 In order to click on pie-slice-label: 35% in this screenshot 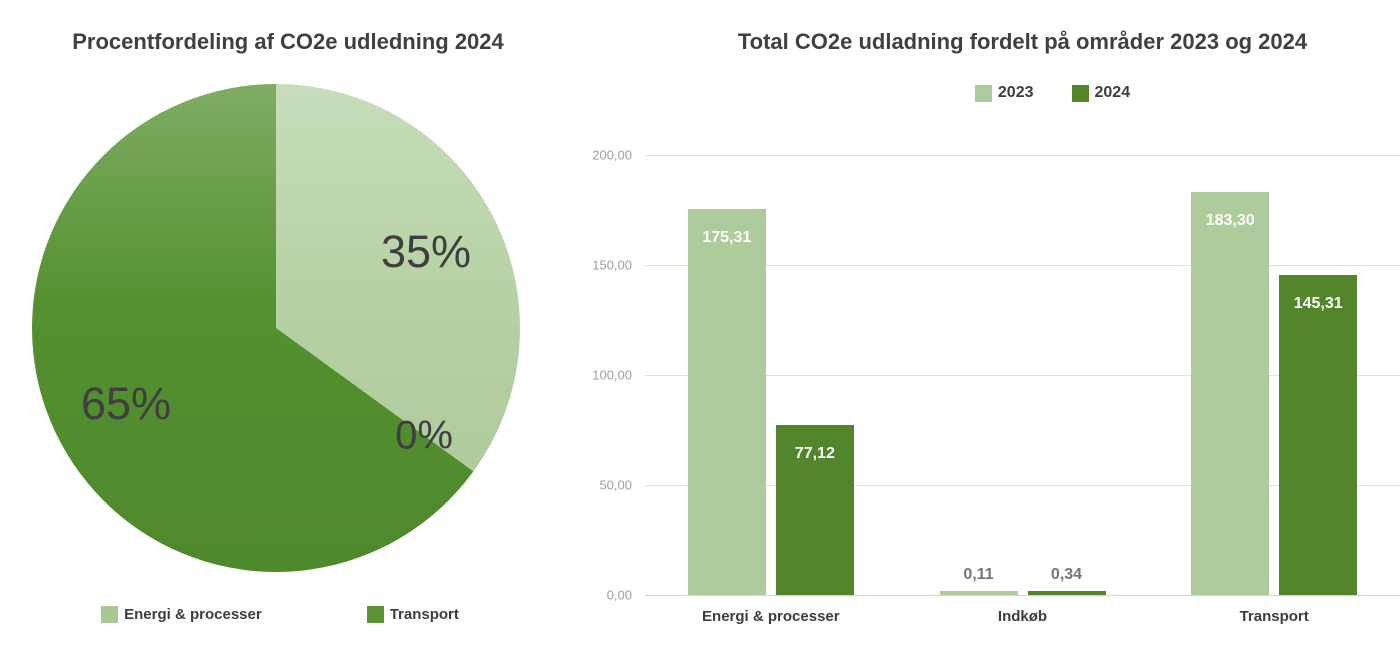, I will do `click(426, 251)`.